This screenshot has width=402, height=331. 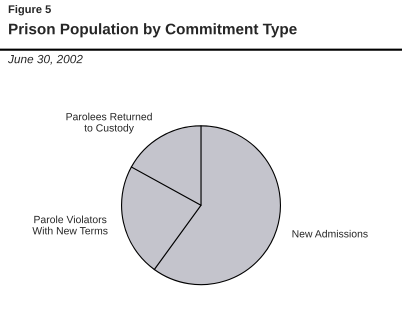 I want to click on chart-subtitle: June 30, 2002, so click(x=45, y=59).